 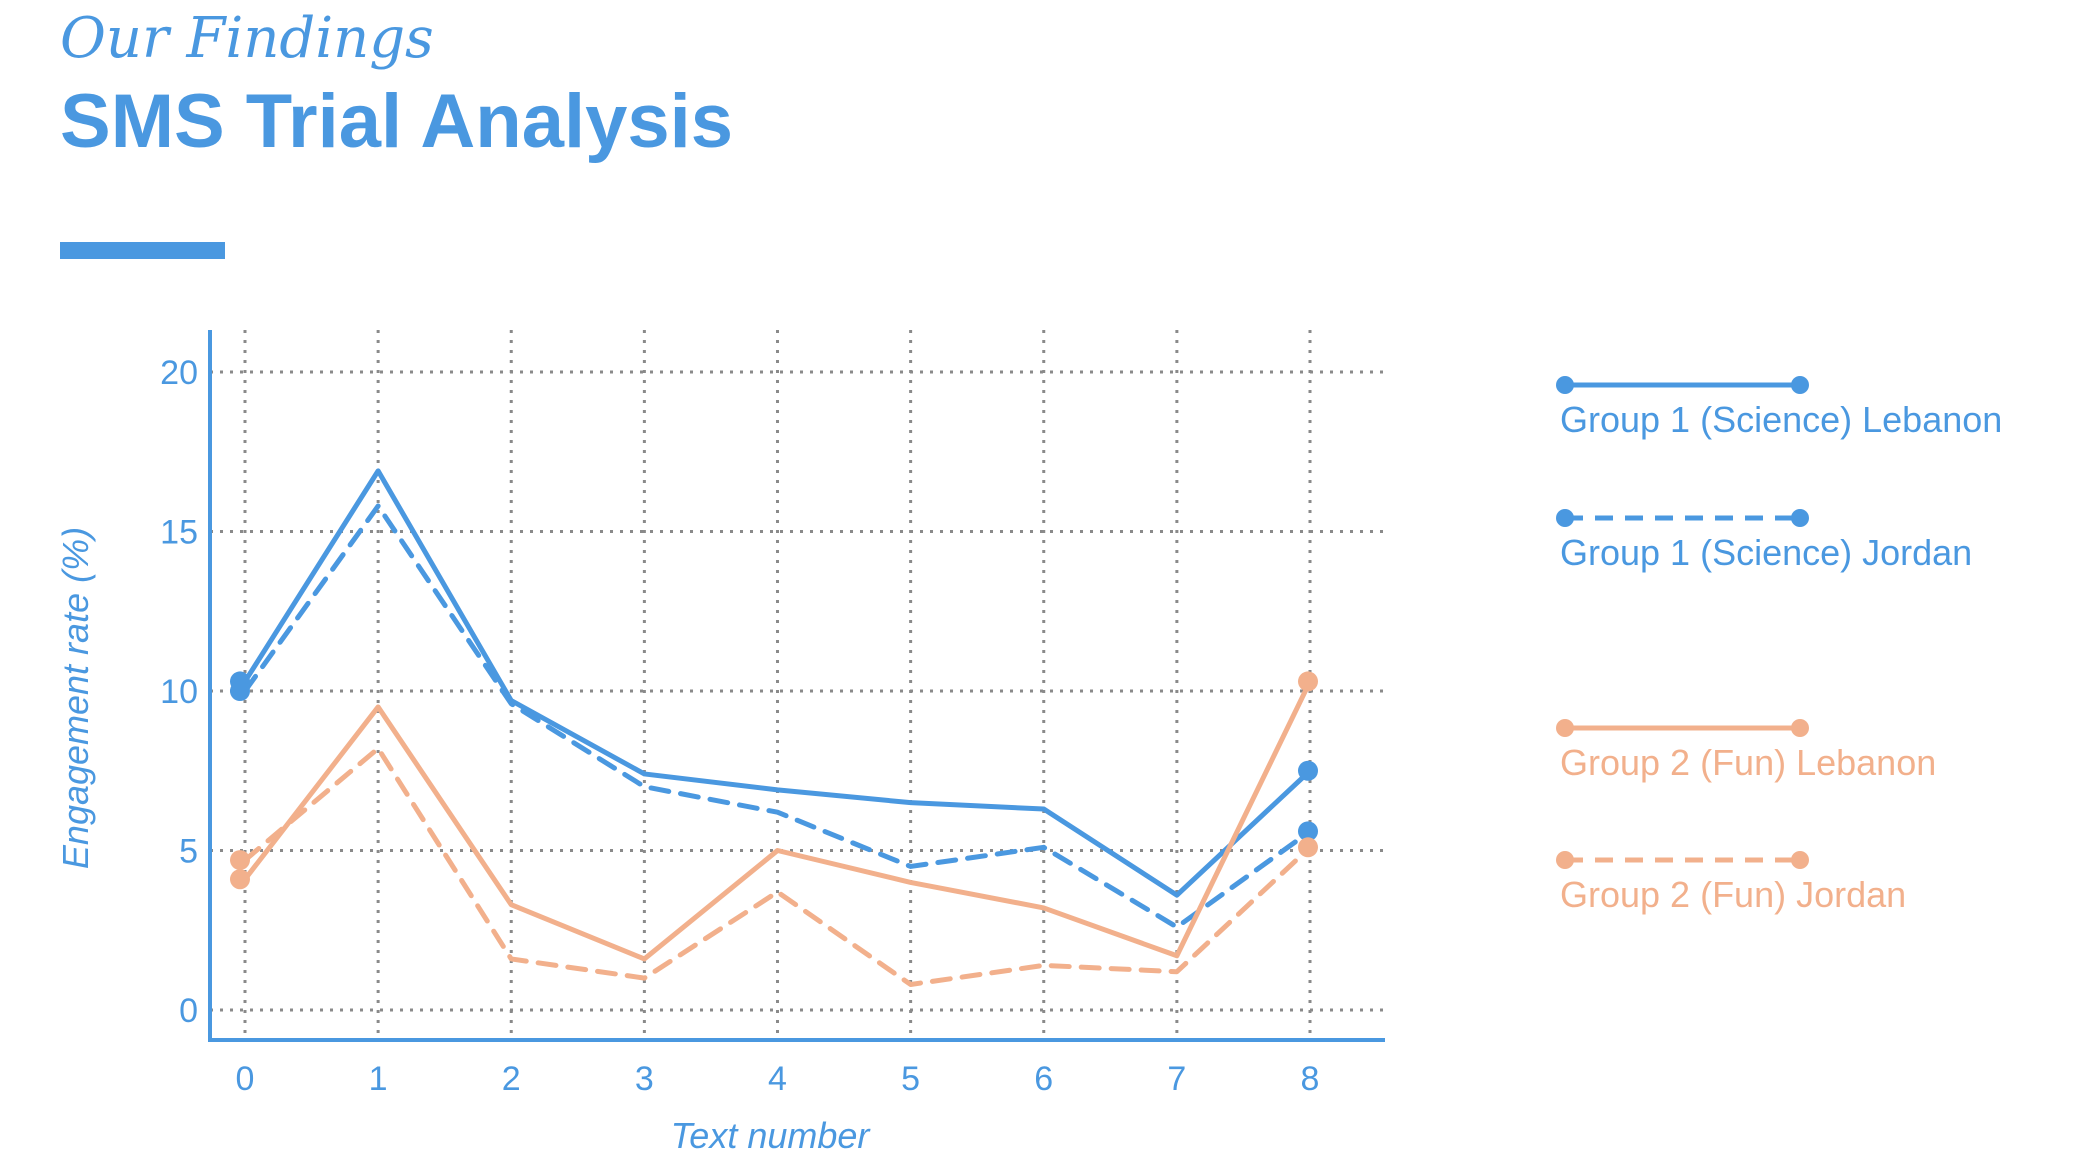 I want to click on x-tick-label: 0, so click(x=245, y=1079).